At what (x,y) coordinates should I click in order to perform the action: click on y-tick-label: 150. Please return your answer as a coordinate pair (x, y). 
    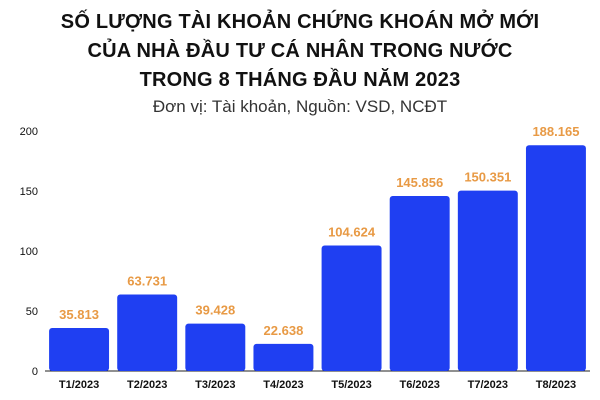
    Looking at the image, I should click on (29, 192).